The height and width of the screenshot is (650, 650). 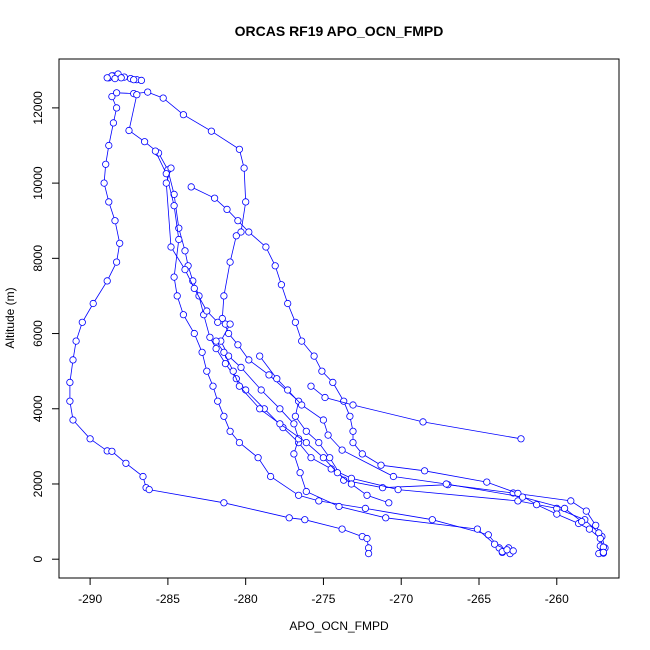 I want to click on y-tick-label: 6000, so click(x=38, y=333).